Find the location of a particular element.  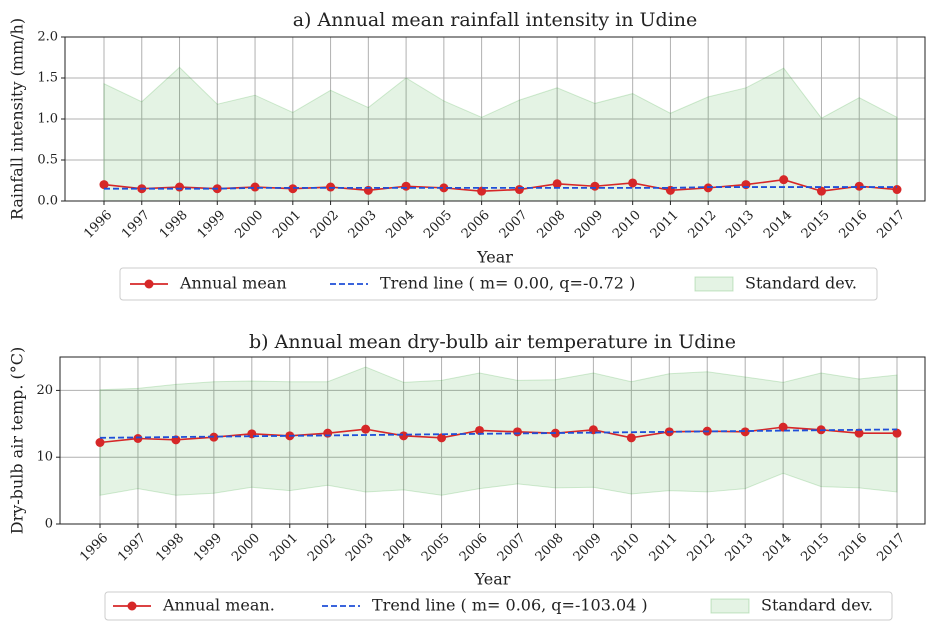

legend-label: Annual mean. is located at coordinates (218, 605).